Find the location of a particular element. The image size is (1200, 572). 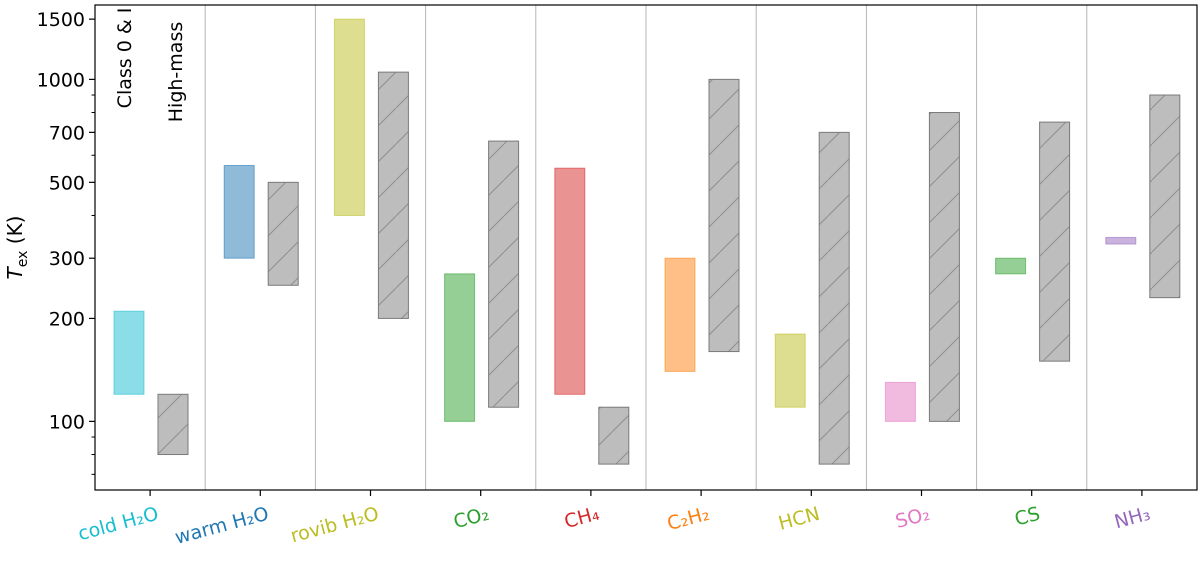

x-category-label: CS is located at coordinates (1027, 517).